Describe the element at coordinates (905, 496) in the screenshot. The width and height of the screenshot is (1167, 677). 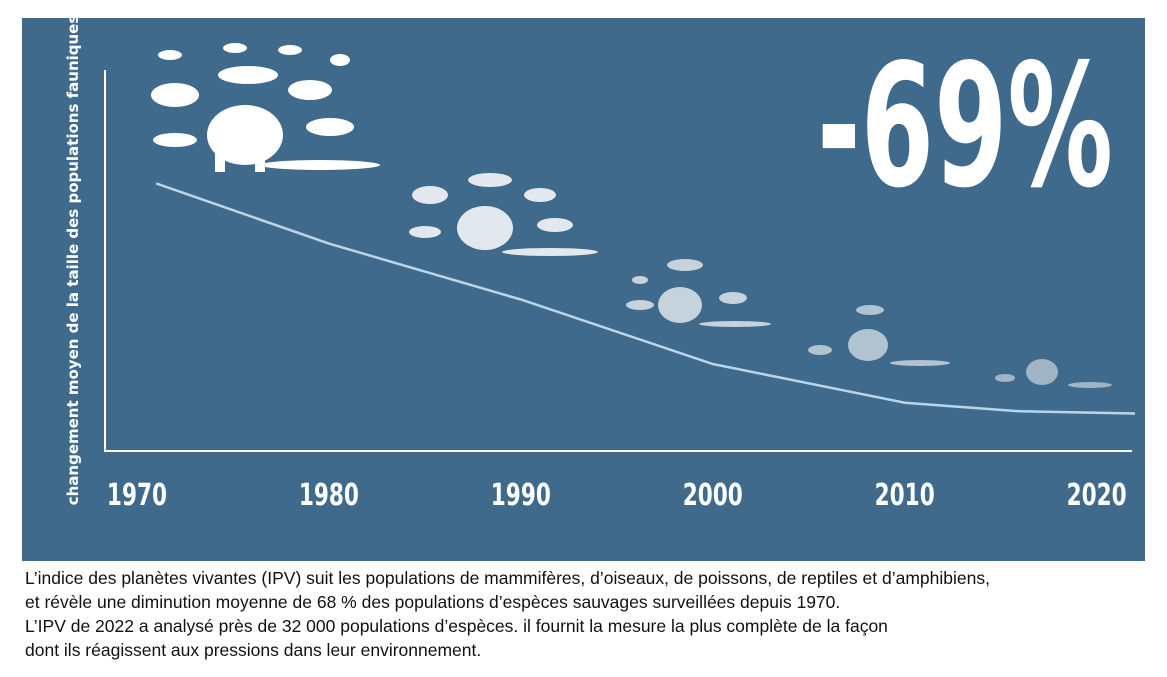
I see `x-tick-label: 2010` at that location.